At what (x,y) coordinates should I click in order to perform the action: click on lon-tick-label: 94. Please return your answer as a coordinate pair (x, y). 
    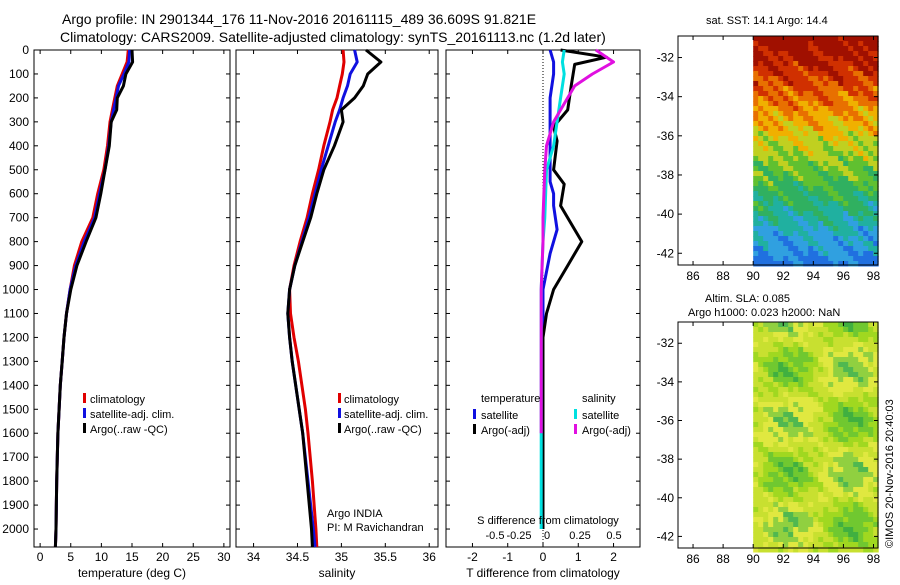
    Looking at the image, I should click on (814, 559).